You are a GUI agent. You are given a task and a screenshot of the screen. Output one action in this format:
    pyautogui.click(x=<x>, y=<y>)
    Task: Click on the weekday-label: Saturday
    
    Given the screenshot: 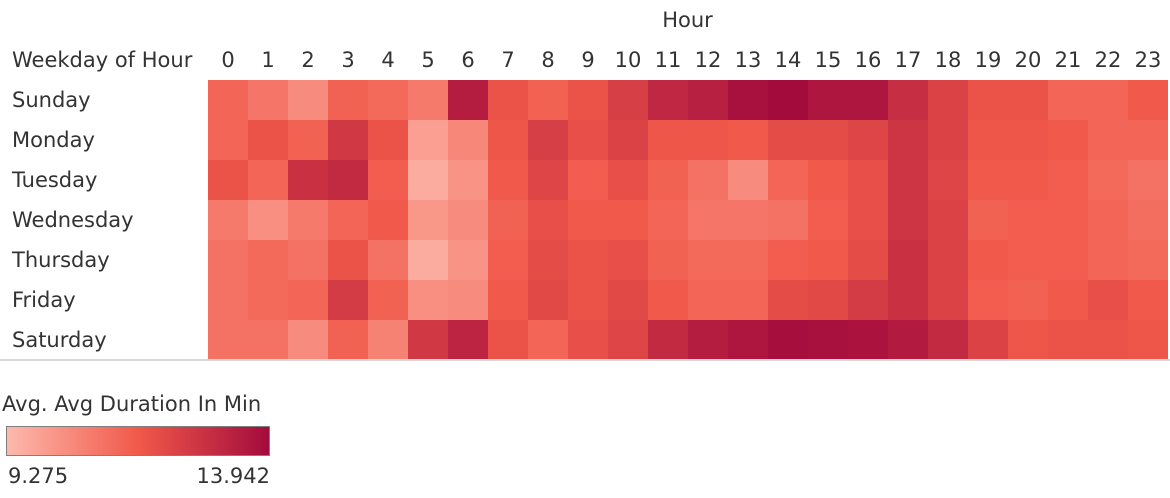 What is the action you would take?
    pyautogui.click(x=59, y=340)
    